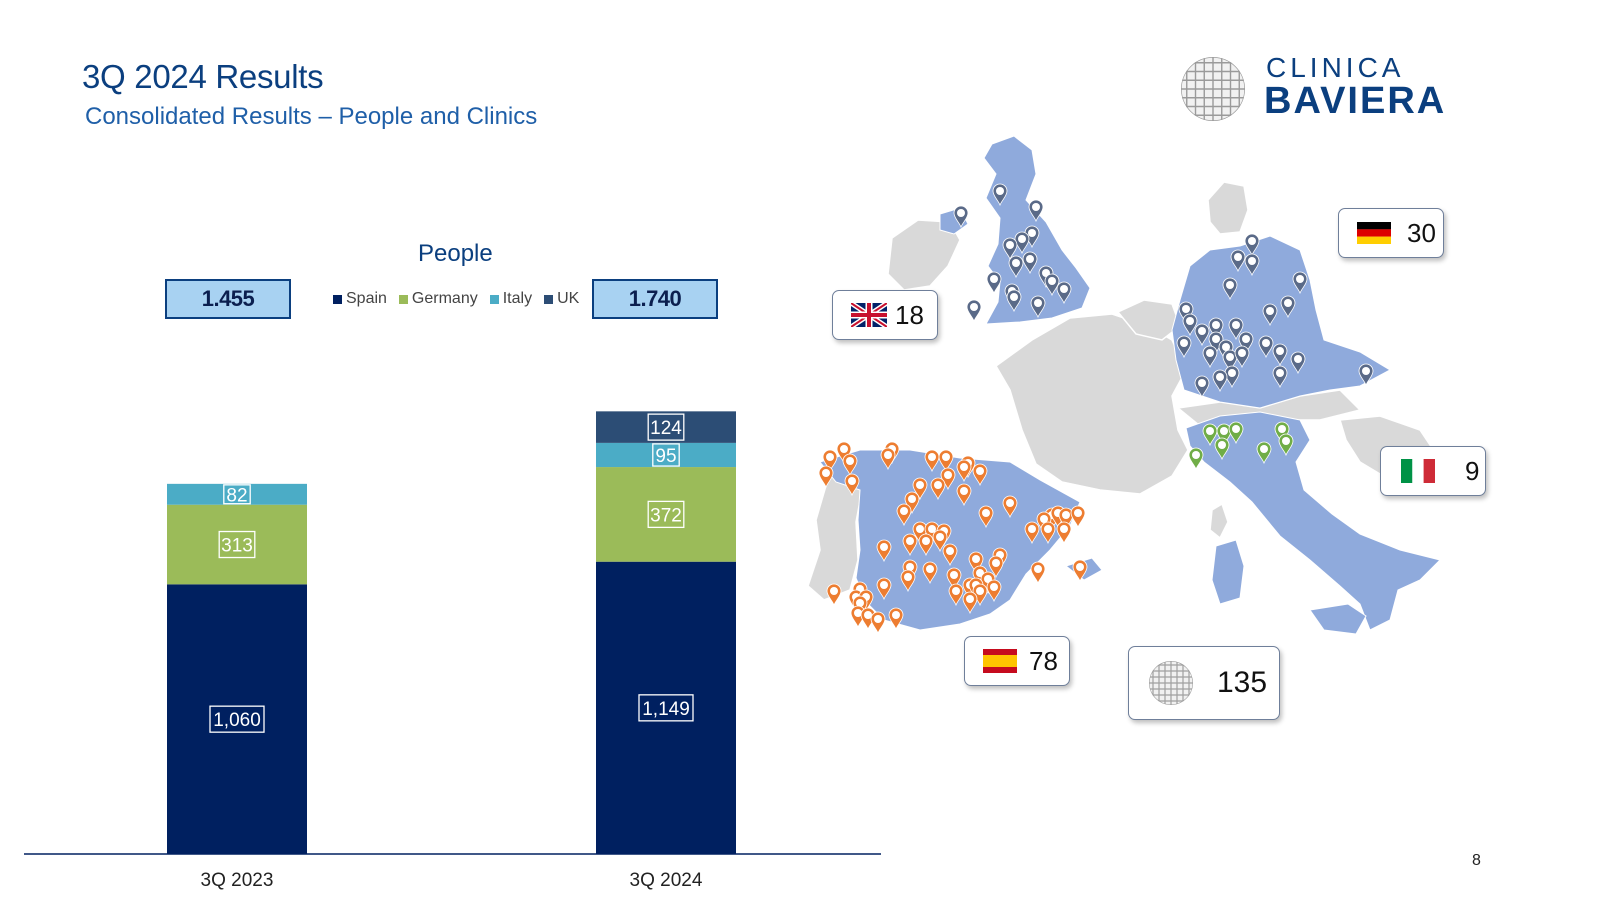 Image resolution: width=1600 pixels, height=900 pixels. What do you see at coordinates (1219, 521) in the screenshot?
I see `map-corsica` at bounding box center [1219, 521].